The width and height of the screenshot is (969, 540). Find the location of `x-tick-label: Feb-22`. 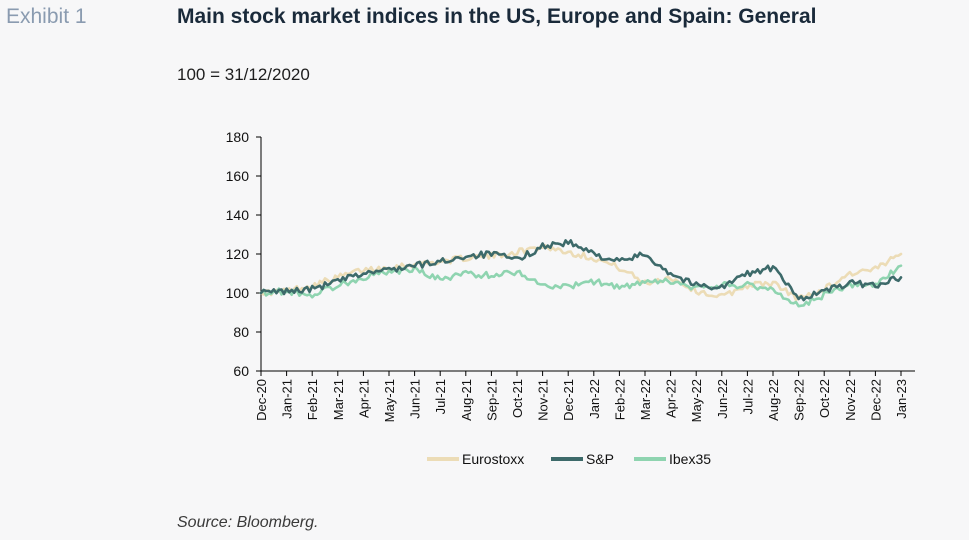

x-tick-label: Feb-22 is located at coordinates (619, 399).